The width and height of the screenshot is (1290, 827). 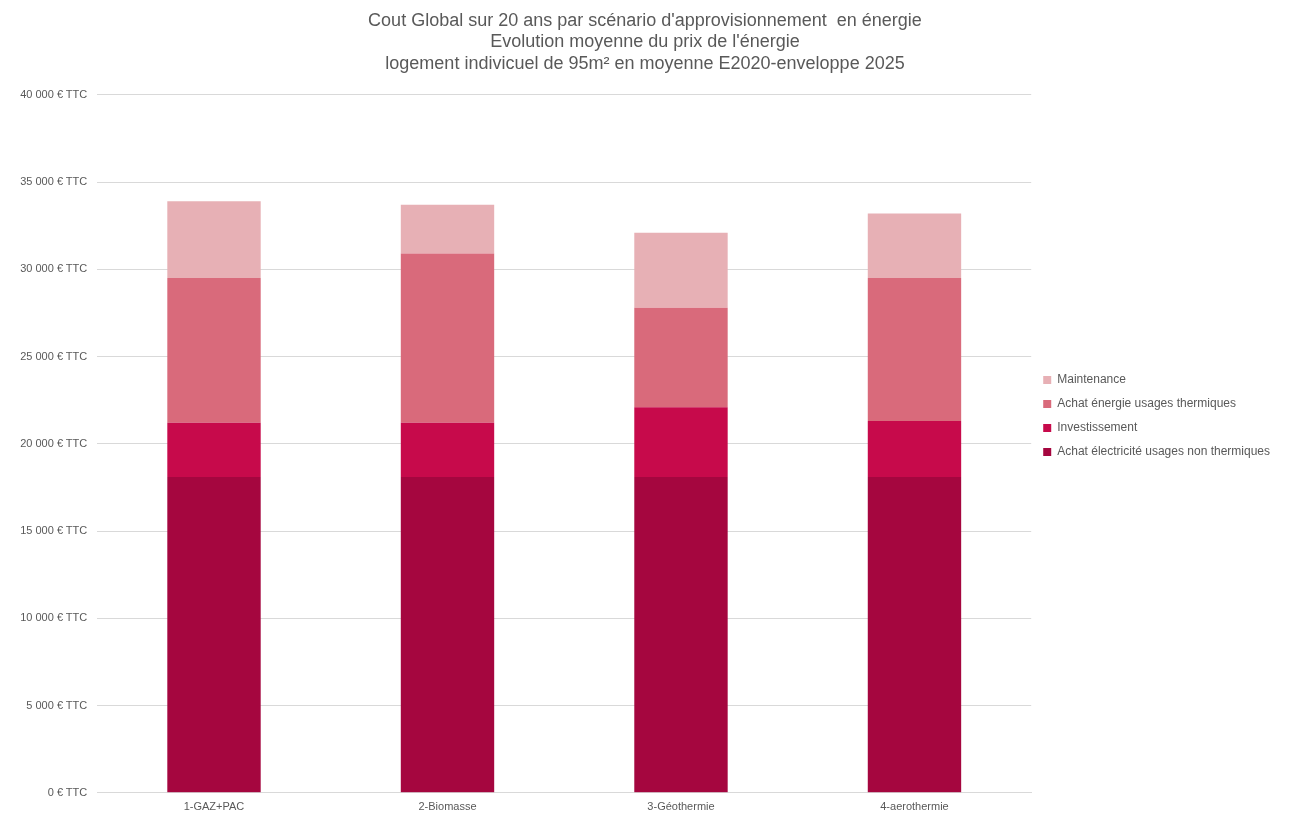 I want to click on y-tick-label: 25 000 € TTC, so click(x=54, y=355).